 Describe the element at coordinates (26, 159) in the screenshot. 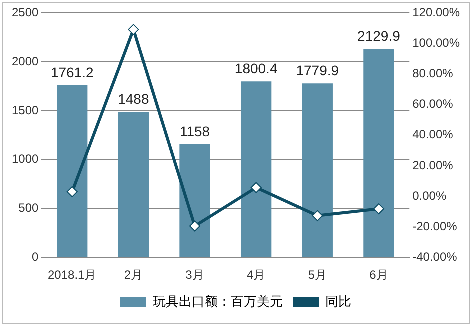

I see `y-tick-label: 1000` at that location.